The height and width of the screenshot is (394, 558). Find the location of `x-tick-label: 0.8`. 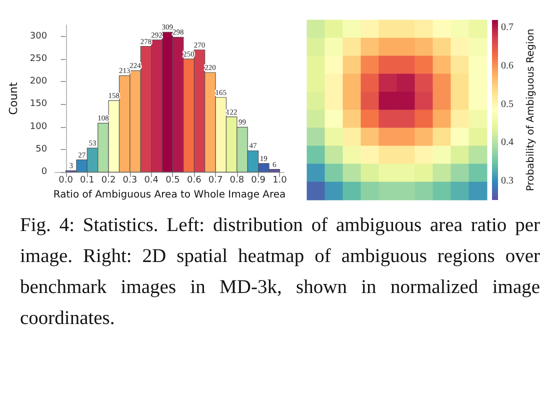

x-tick-label: 0.8 is located at coordinates (237, 181).